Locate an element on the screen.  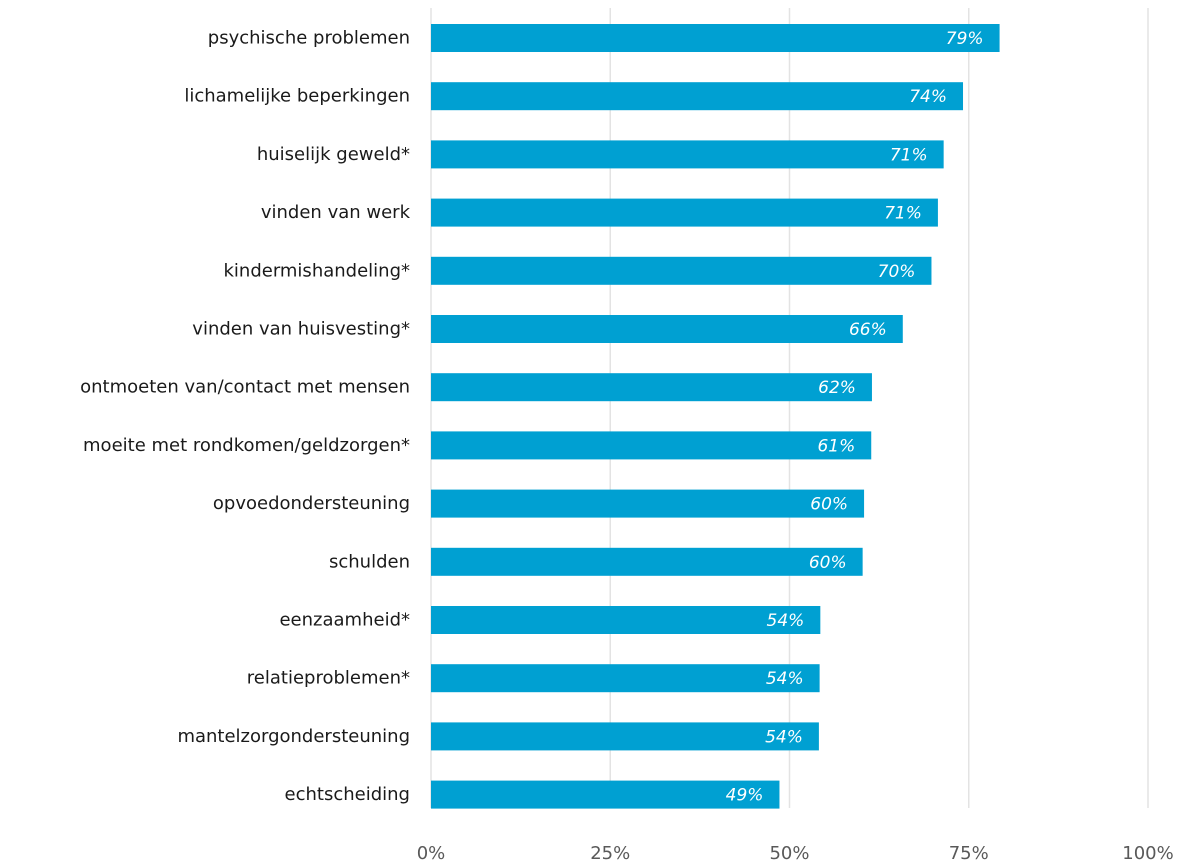
category-label: vinden van werk is located at coordinates (336, 212).